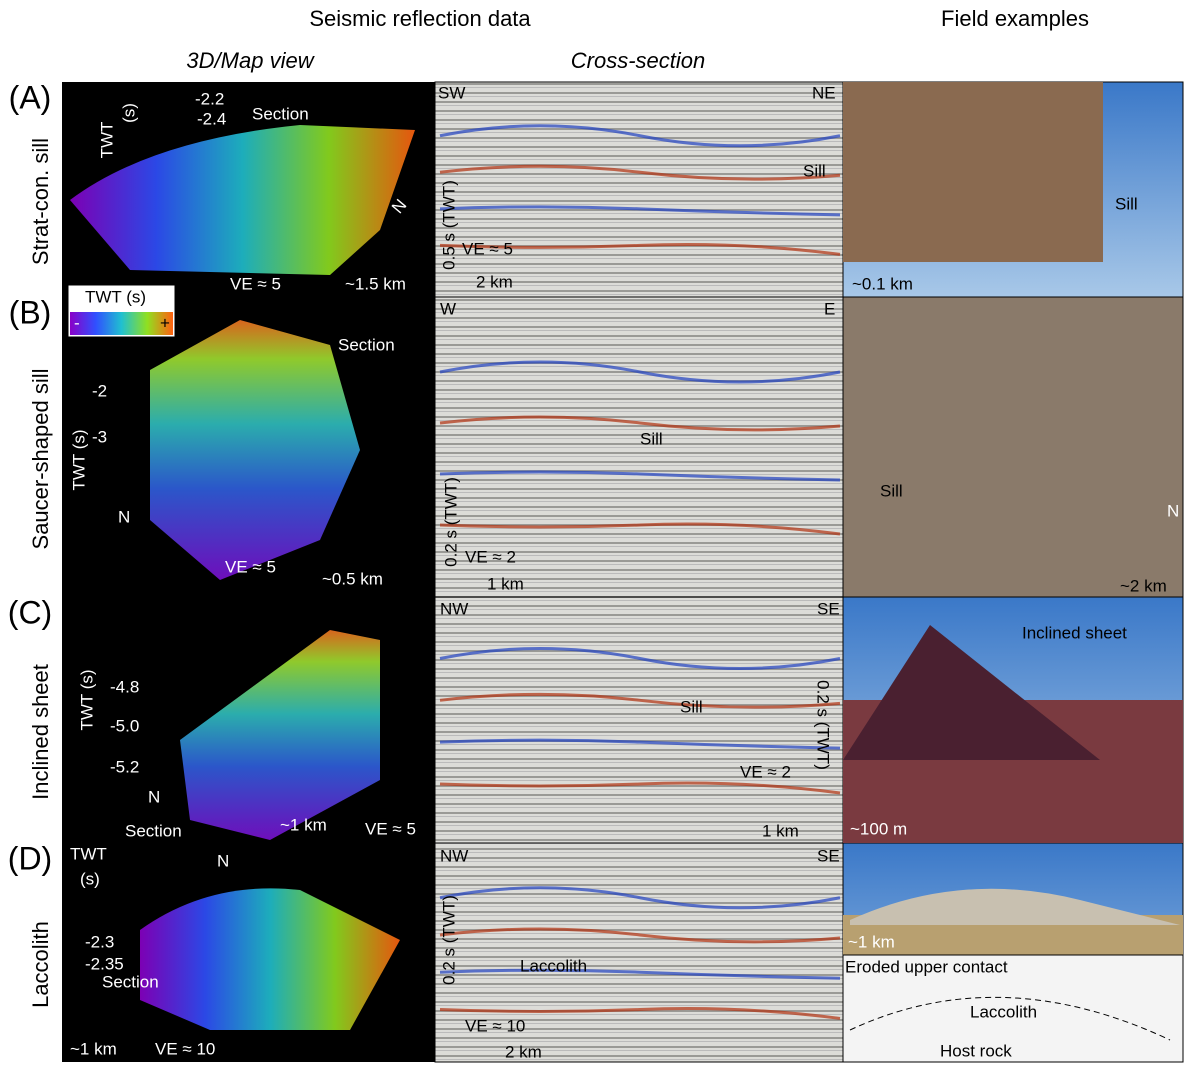  What do you see at coordinates (77, 322) in the screenshot?
I see `map-label: -` at bounding box center [77, 322].